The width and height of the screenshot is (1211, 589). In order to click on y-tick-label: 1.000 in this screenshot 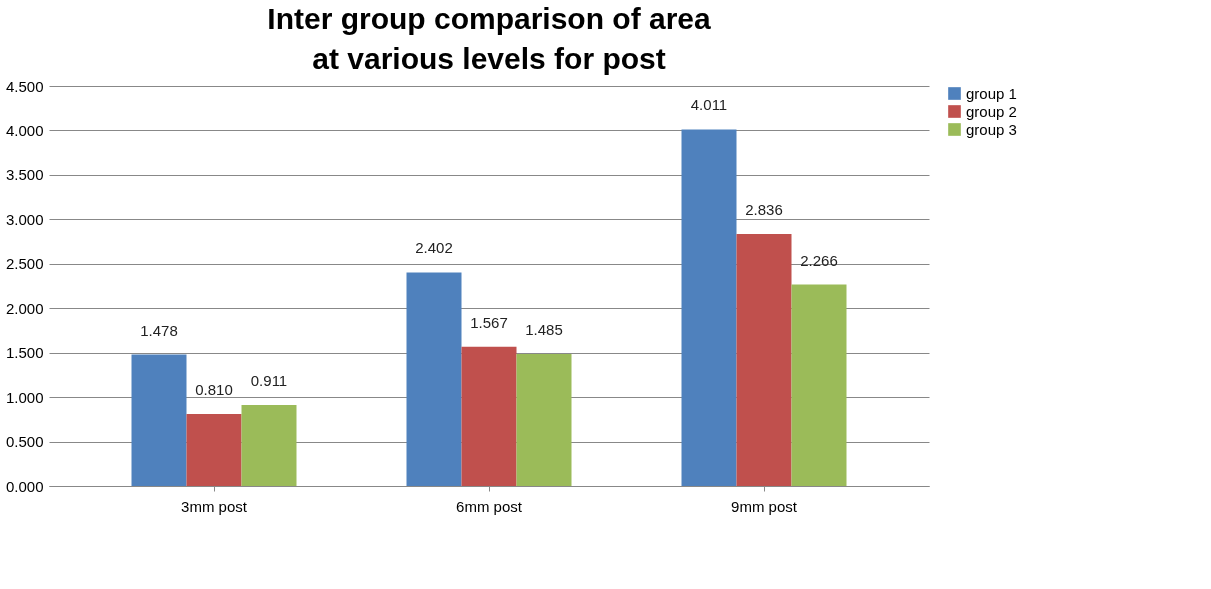, I will do `click(24, 397)`.